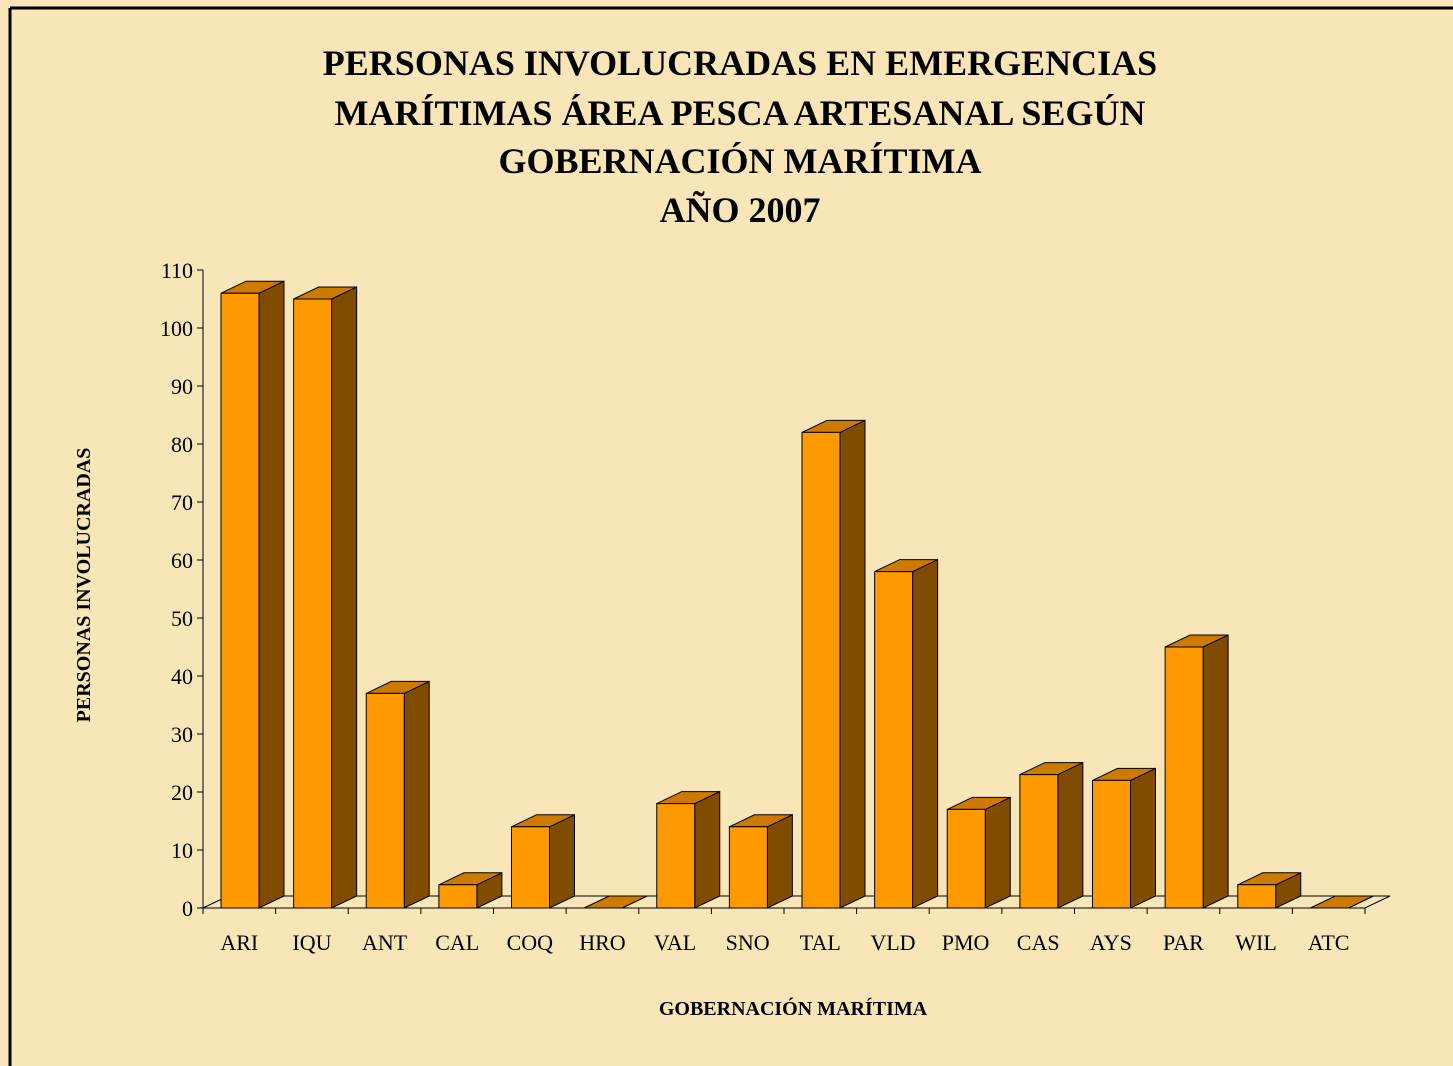  I want to click on x-tick-label: SNO, so click(748, 942).